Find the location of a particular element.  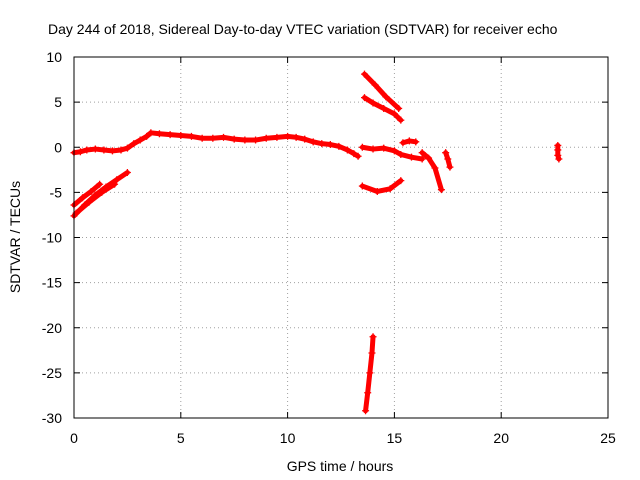

x-tick-label: 15 is located at coordinates (395, 438).